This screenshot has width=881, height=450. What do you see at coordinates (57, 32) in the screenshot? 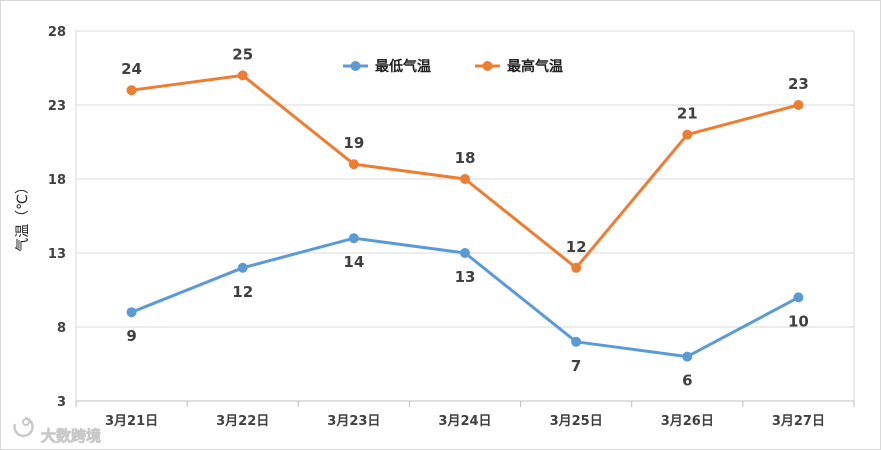
I see `y-tick-label: 28` at bounding box center [57, 32].